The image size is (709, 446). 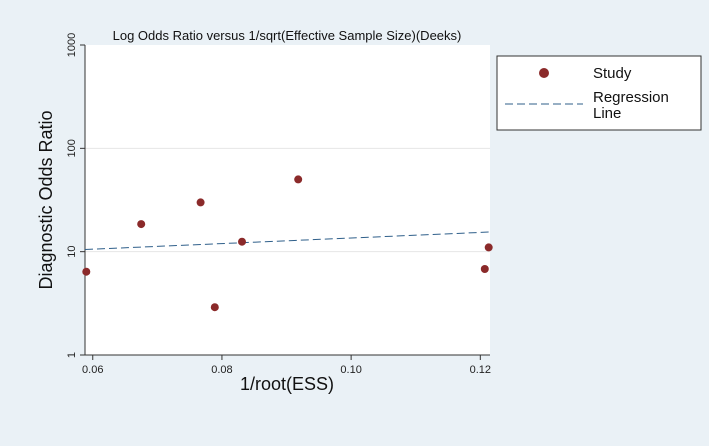 What do you see at coordinates (72, 45) in the screenshot?
I see `y-tick-label: 1000` at bounding box center [72, 45].